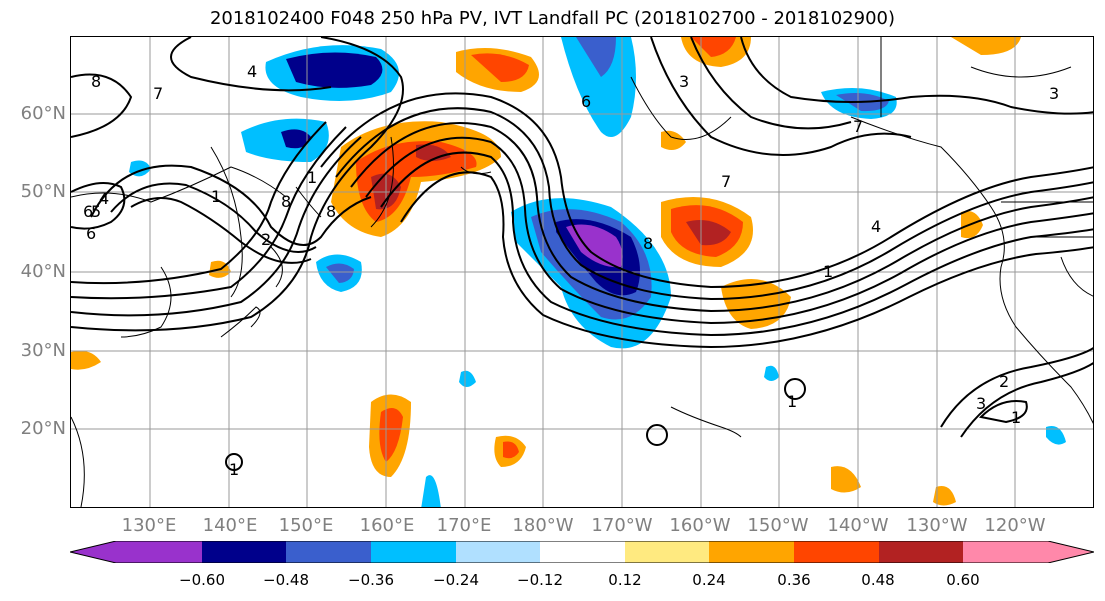 The image size is (1105, 601). What do you see at coordinates (963, 580) in the screenshot?
I see `colorbar-tick-label: 0.60` at bounding box center [963, 580].